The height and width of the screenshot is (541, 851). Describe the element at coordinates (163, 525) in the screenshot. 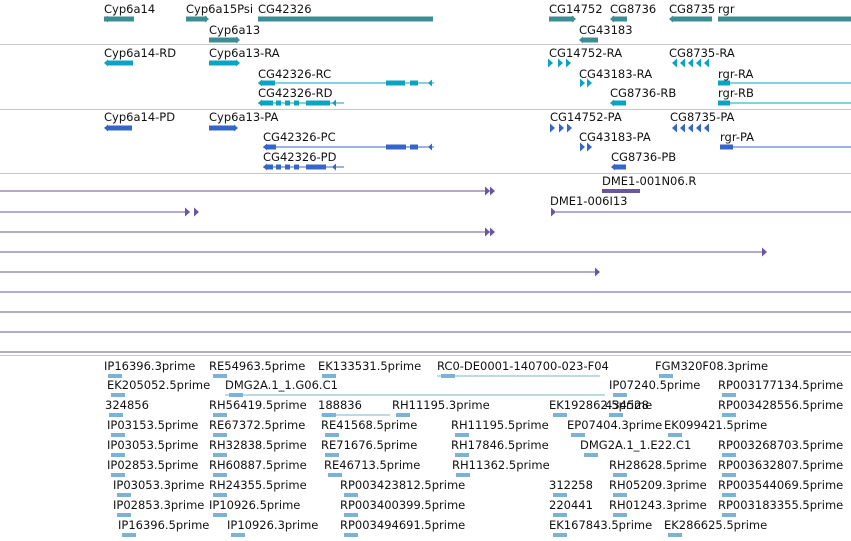

I see `est-label: IP16396.5prime` at that location.